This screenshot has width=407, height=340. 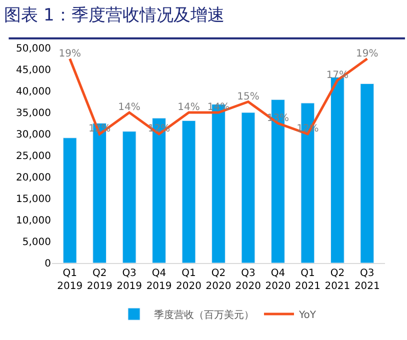 I want to click on x-tick-label: Q1 2020, so click(x=189, y=280).